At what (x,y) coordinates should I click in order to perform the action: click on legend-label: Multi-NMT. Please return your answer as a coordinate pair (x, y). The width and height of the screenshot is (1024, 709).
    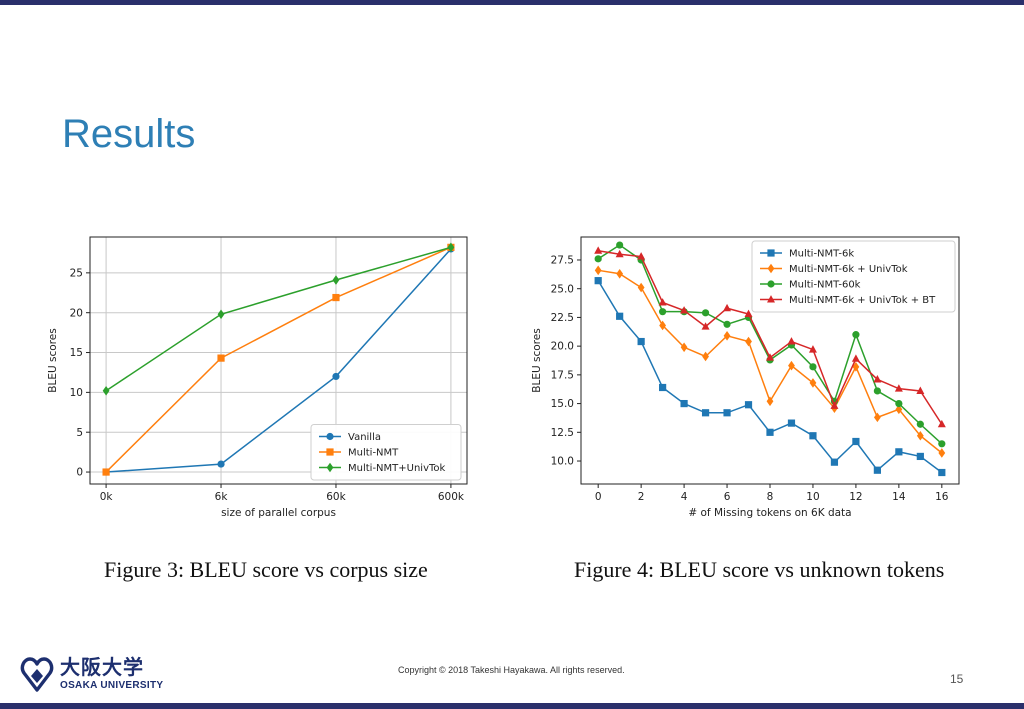
    Looking at the image, I should click on (373, 453).